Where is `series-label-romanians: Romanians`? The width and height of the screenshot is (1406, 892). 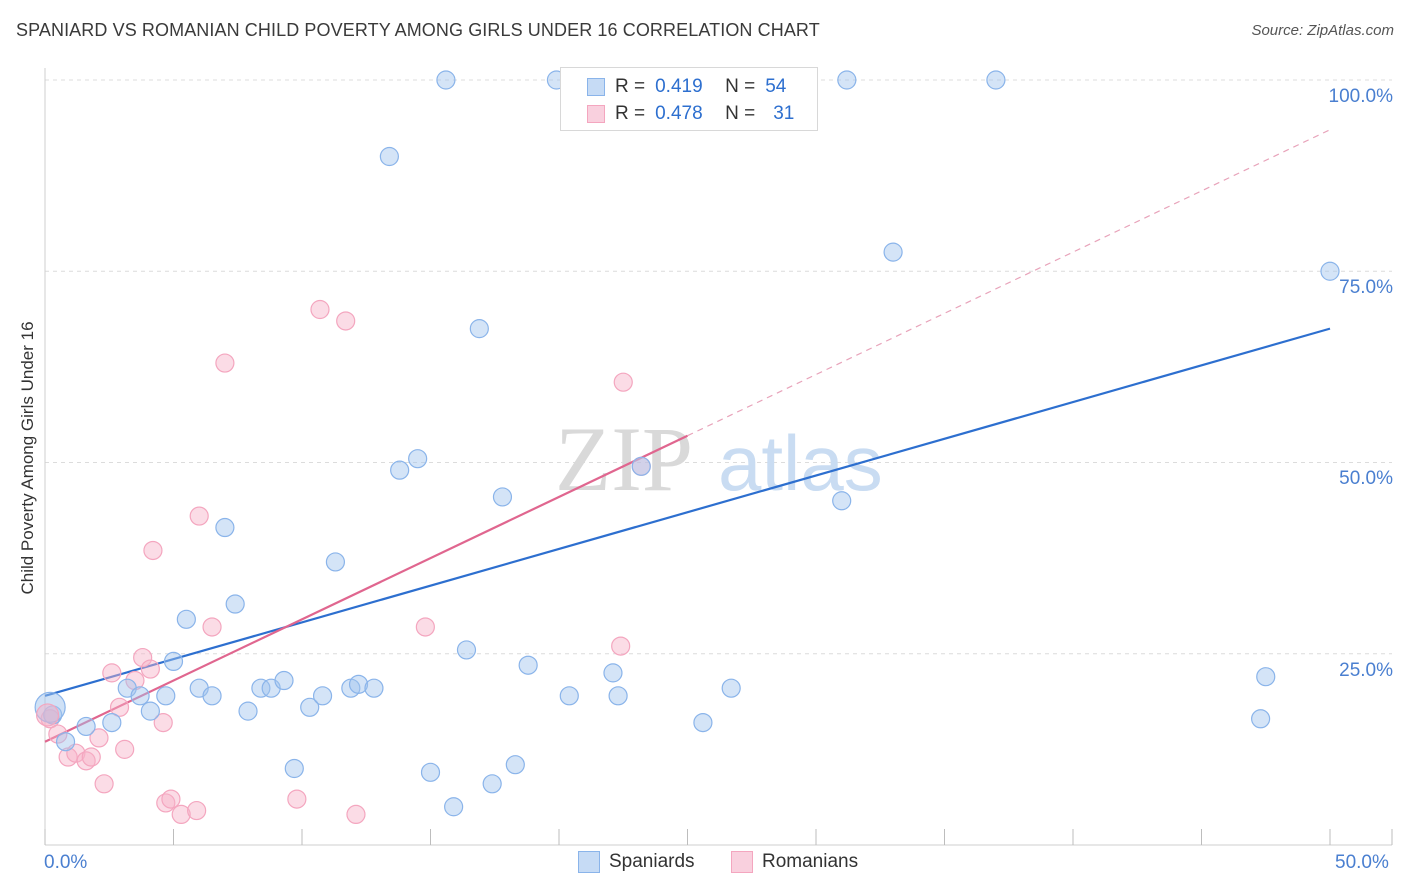
series-label-romanians: Romanians is located at coordinates (810, 861).